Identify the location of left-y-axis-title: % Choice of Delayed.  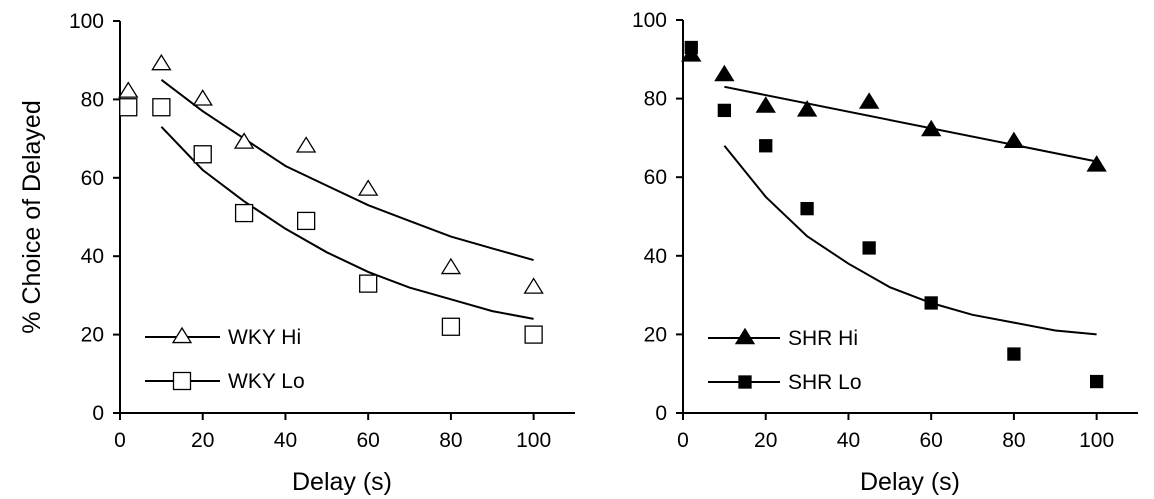
(32, 216).